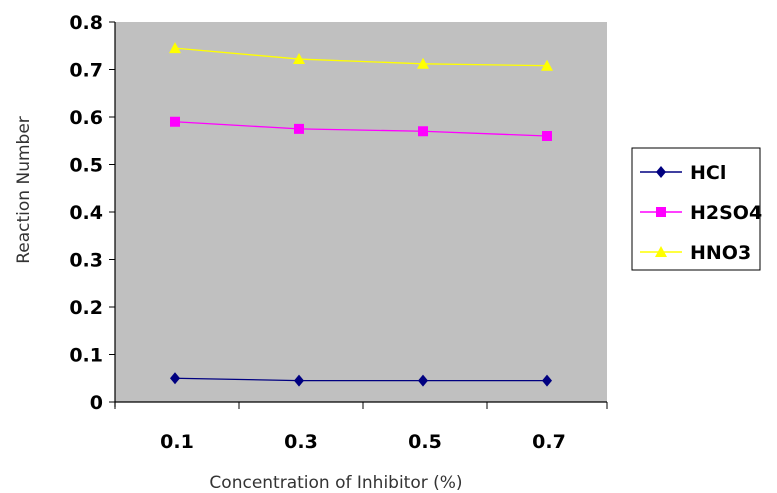  What do you see at coordinates (86, 213) in the screenshot?
I see `y-tick-label: 0.4` at bounding box center [86, 213].